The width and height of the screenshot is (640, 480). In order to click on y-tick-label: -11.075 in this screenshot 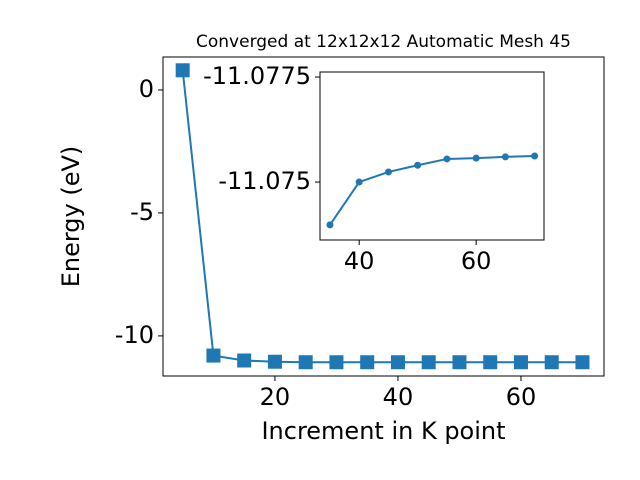, I will do `click(264, 181)`.